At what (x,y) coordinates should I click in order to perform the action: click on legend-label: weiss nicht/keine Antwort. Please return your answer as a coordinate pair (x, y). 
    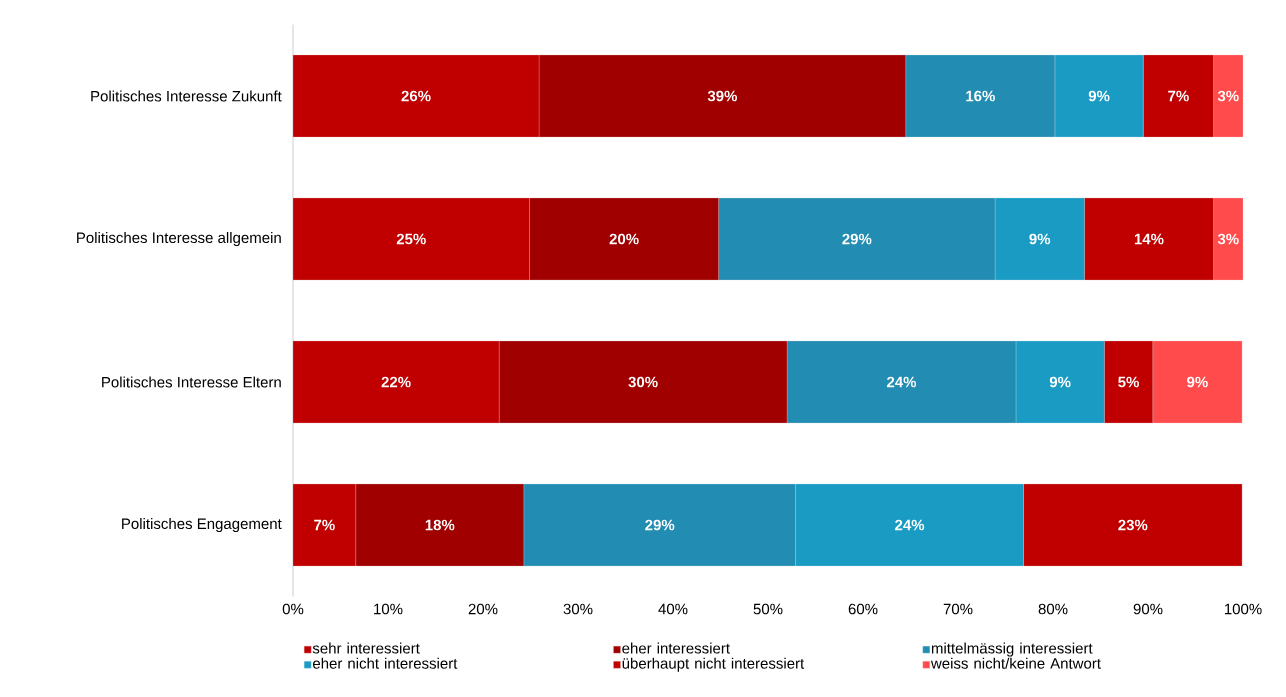
    Looking at the image, I should click on (1015, 663).